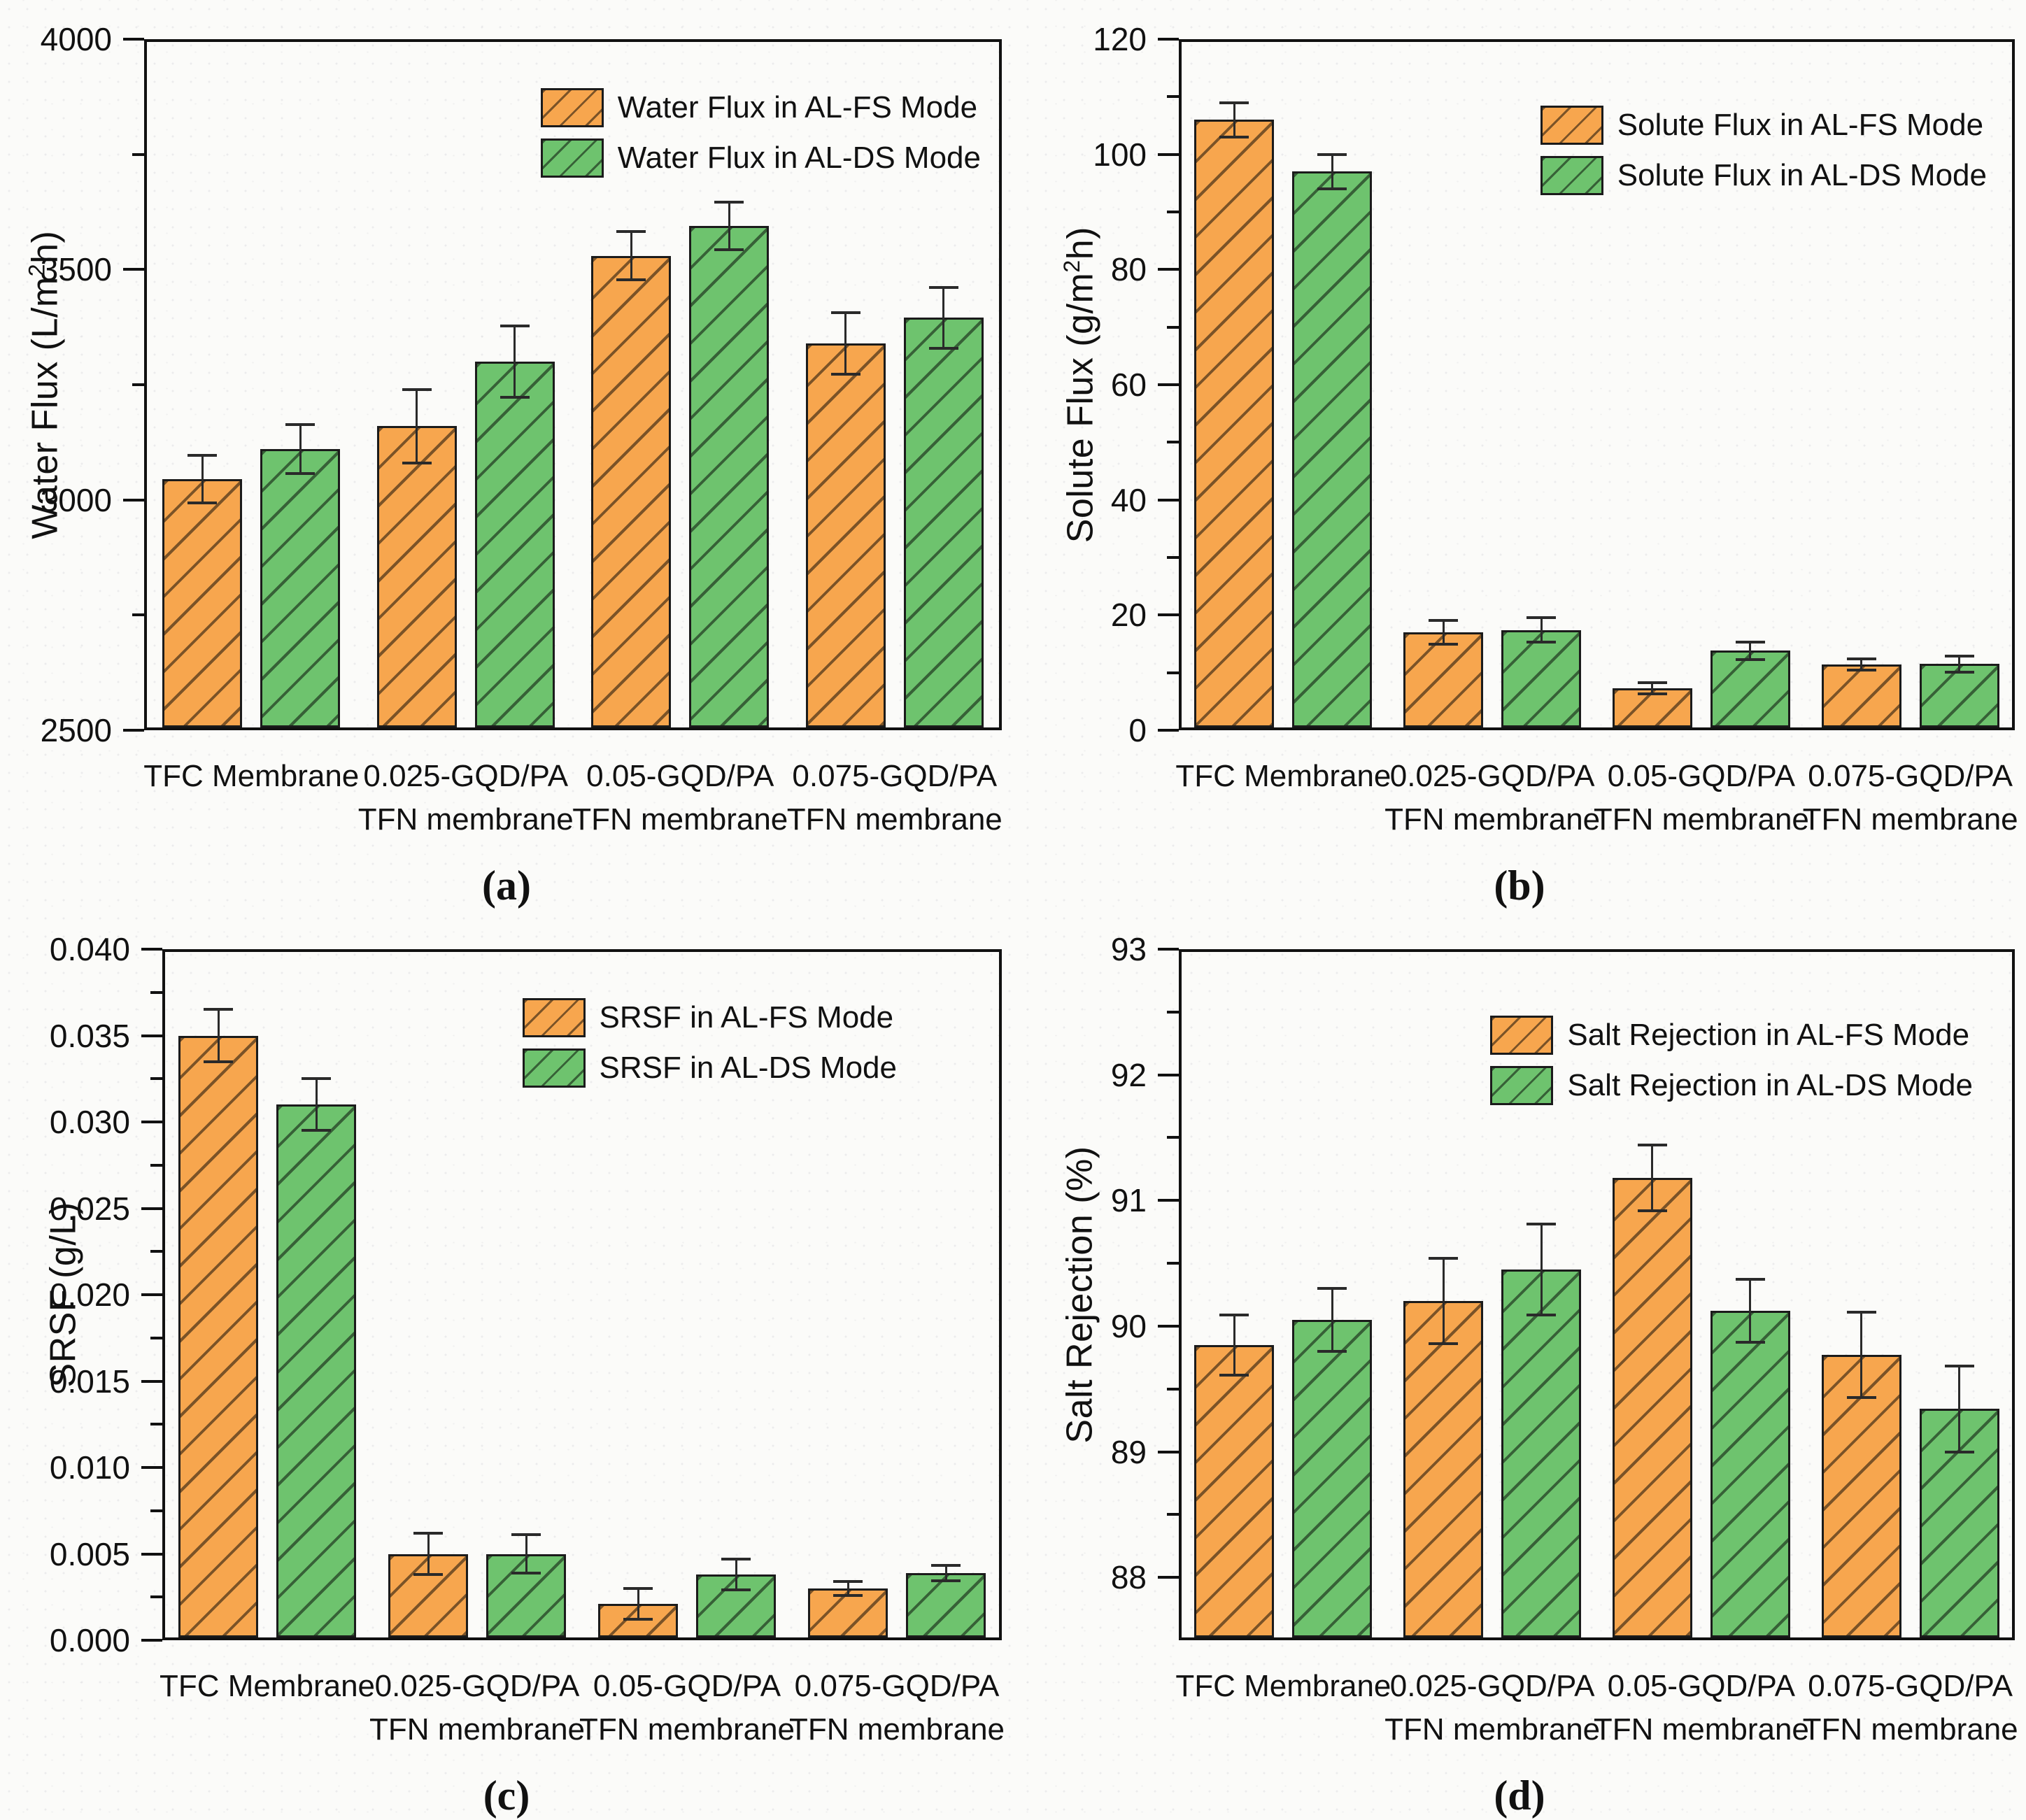  Describe the element at coordinates (709, 1068) in the screenshot. I see `legend-entry: SRSF in AL-DS Mode` at that location.